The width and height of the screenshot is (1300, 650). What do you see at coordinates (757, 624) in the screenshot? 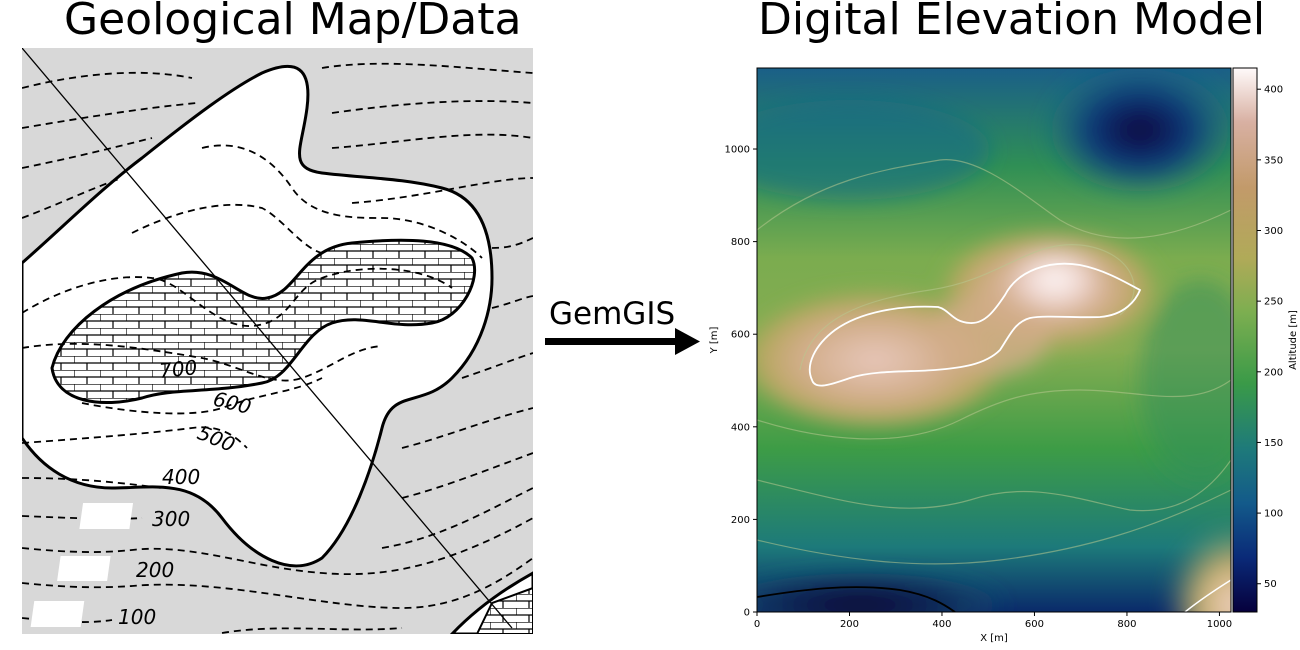
I see `x-tick-label: 0` at bounding box center [757, 624].